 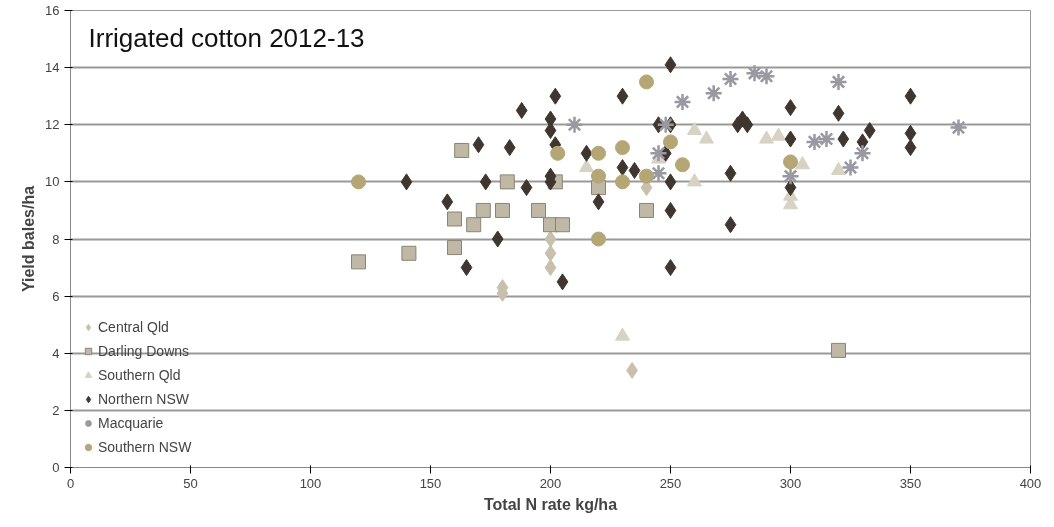 What do you see at coordinates (52, 182) in the screenshot?
I see `y-tick-label: 10` at bounding box center [52, 182].